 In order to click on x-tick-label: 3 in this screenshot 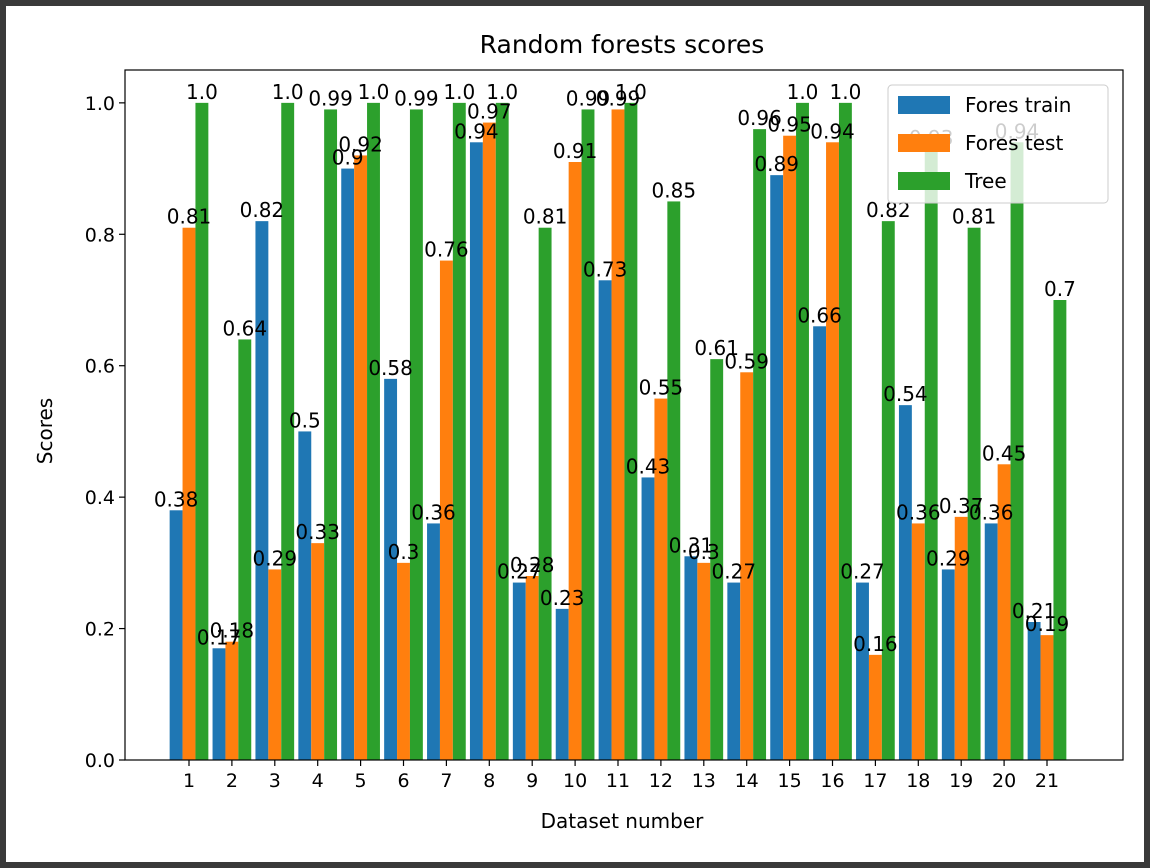, I will do `click(275, 781)`.